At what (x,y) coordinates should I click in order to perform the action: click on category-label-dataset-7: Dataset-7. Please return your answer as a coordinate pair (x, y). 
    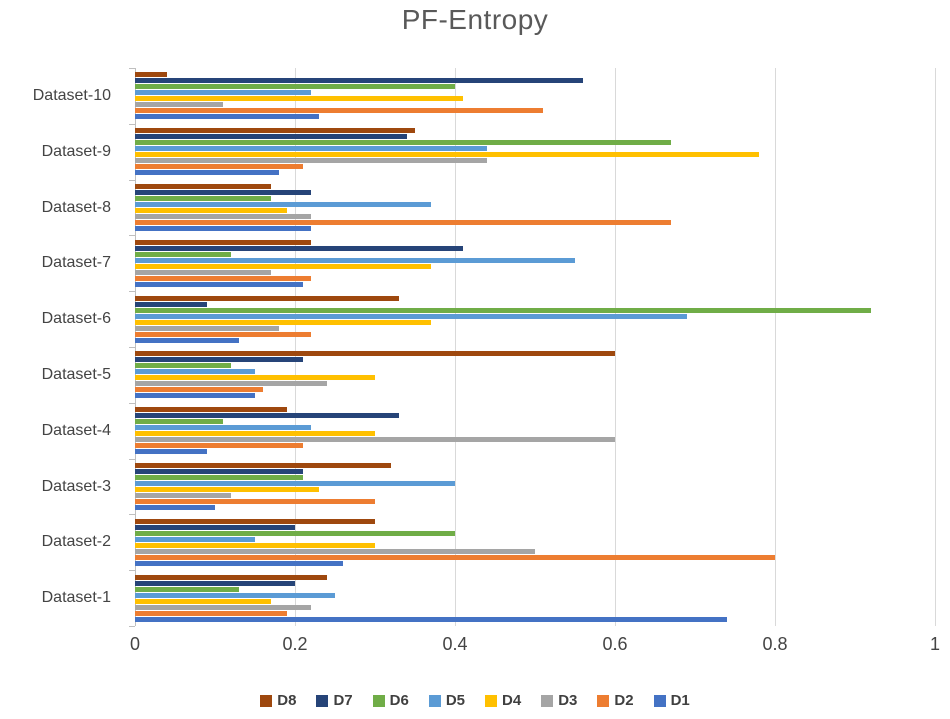
    Looking at the image, I should click on (76, 263).